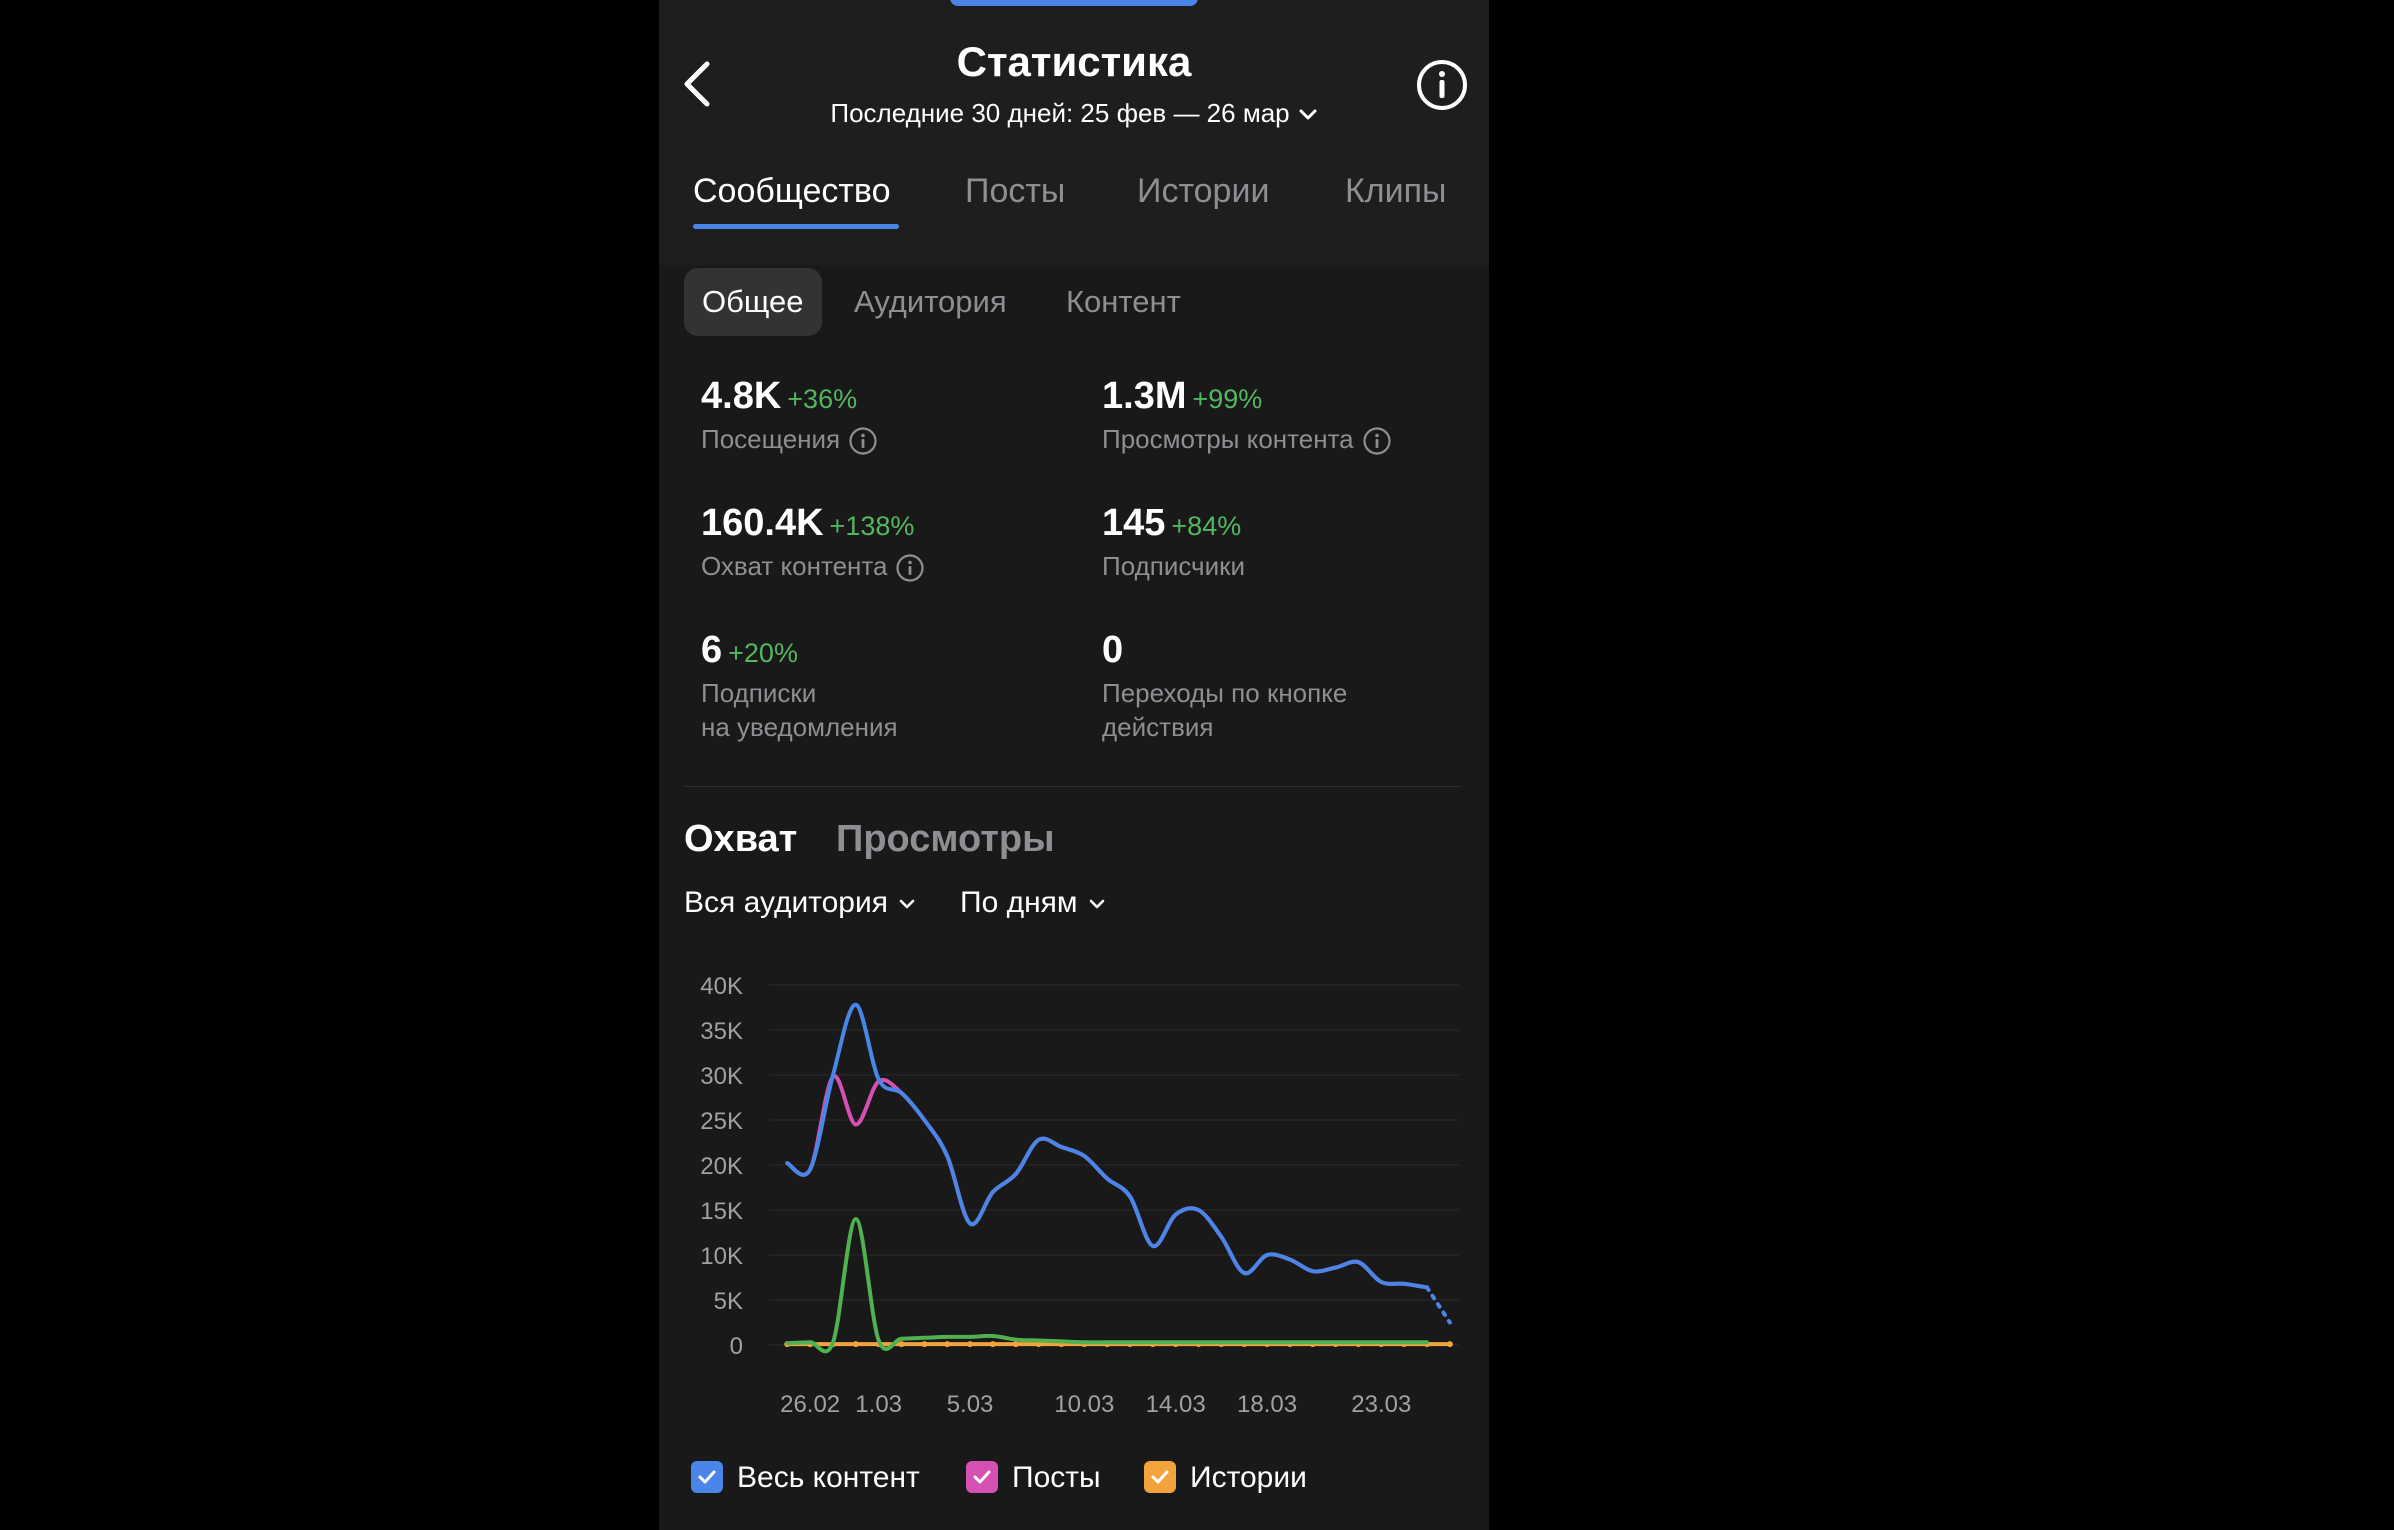 Image resolution: width=2394 pixels, height=1530 pixels. I want to click on metric-value: 145, so click(1134, 523).